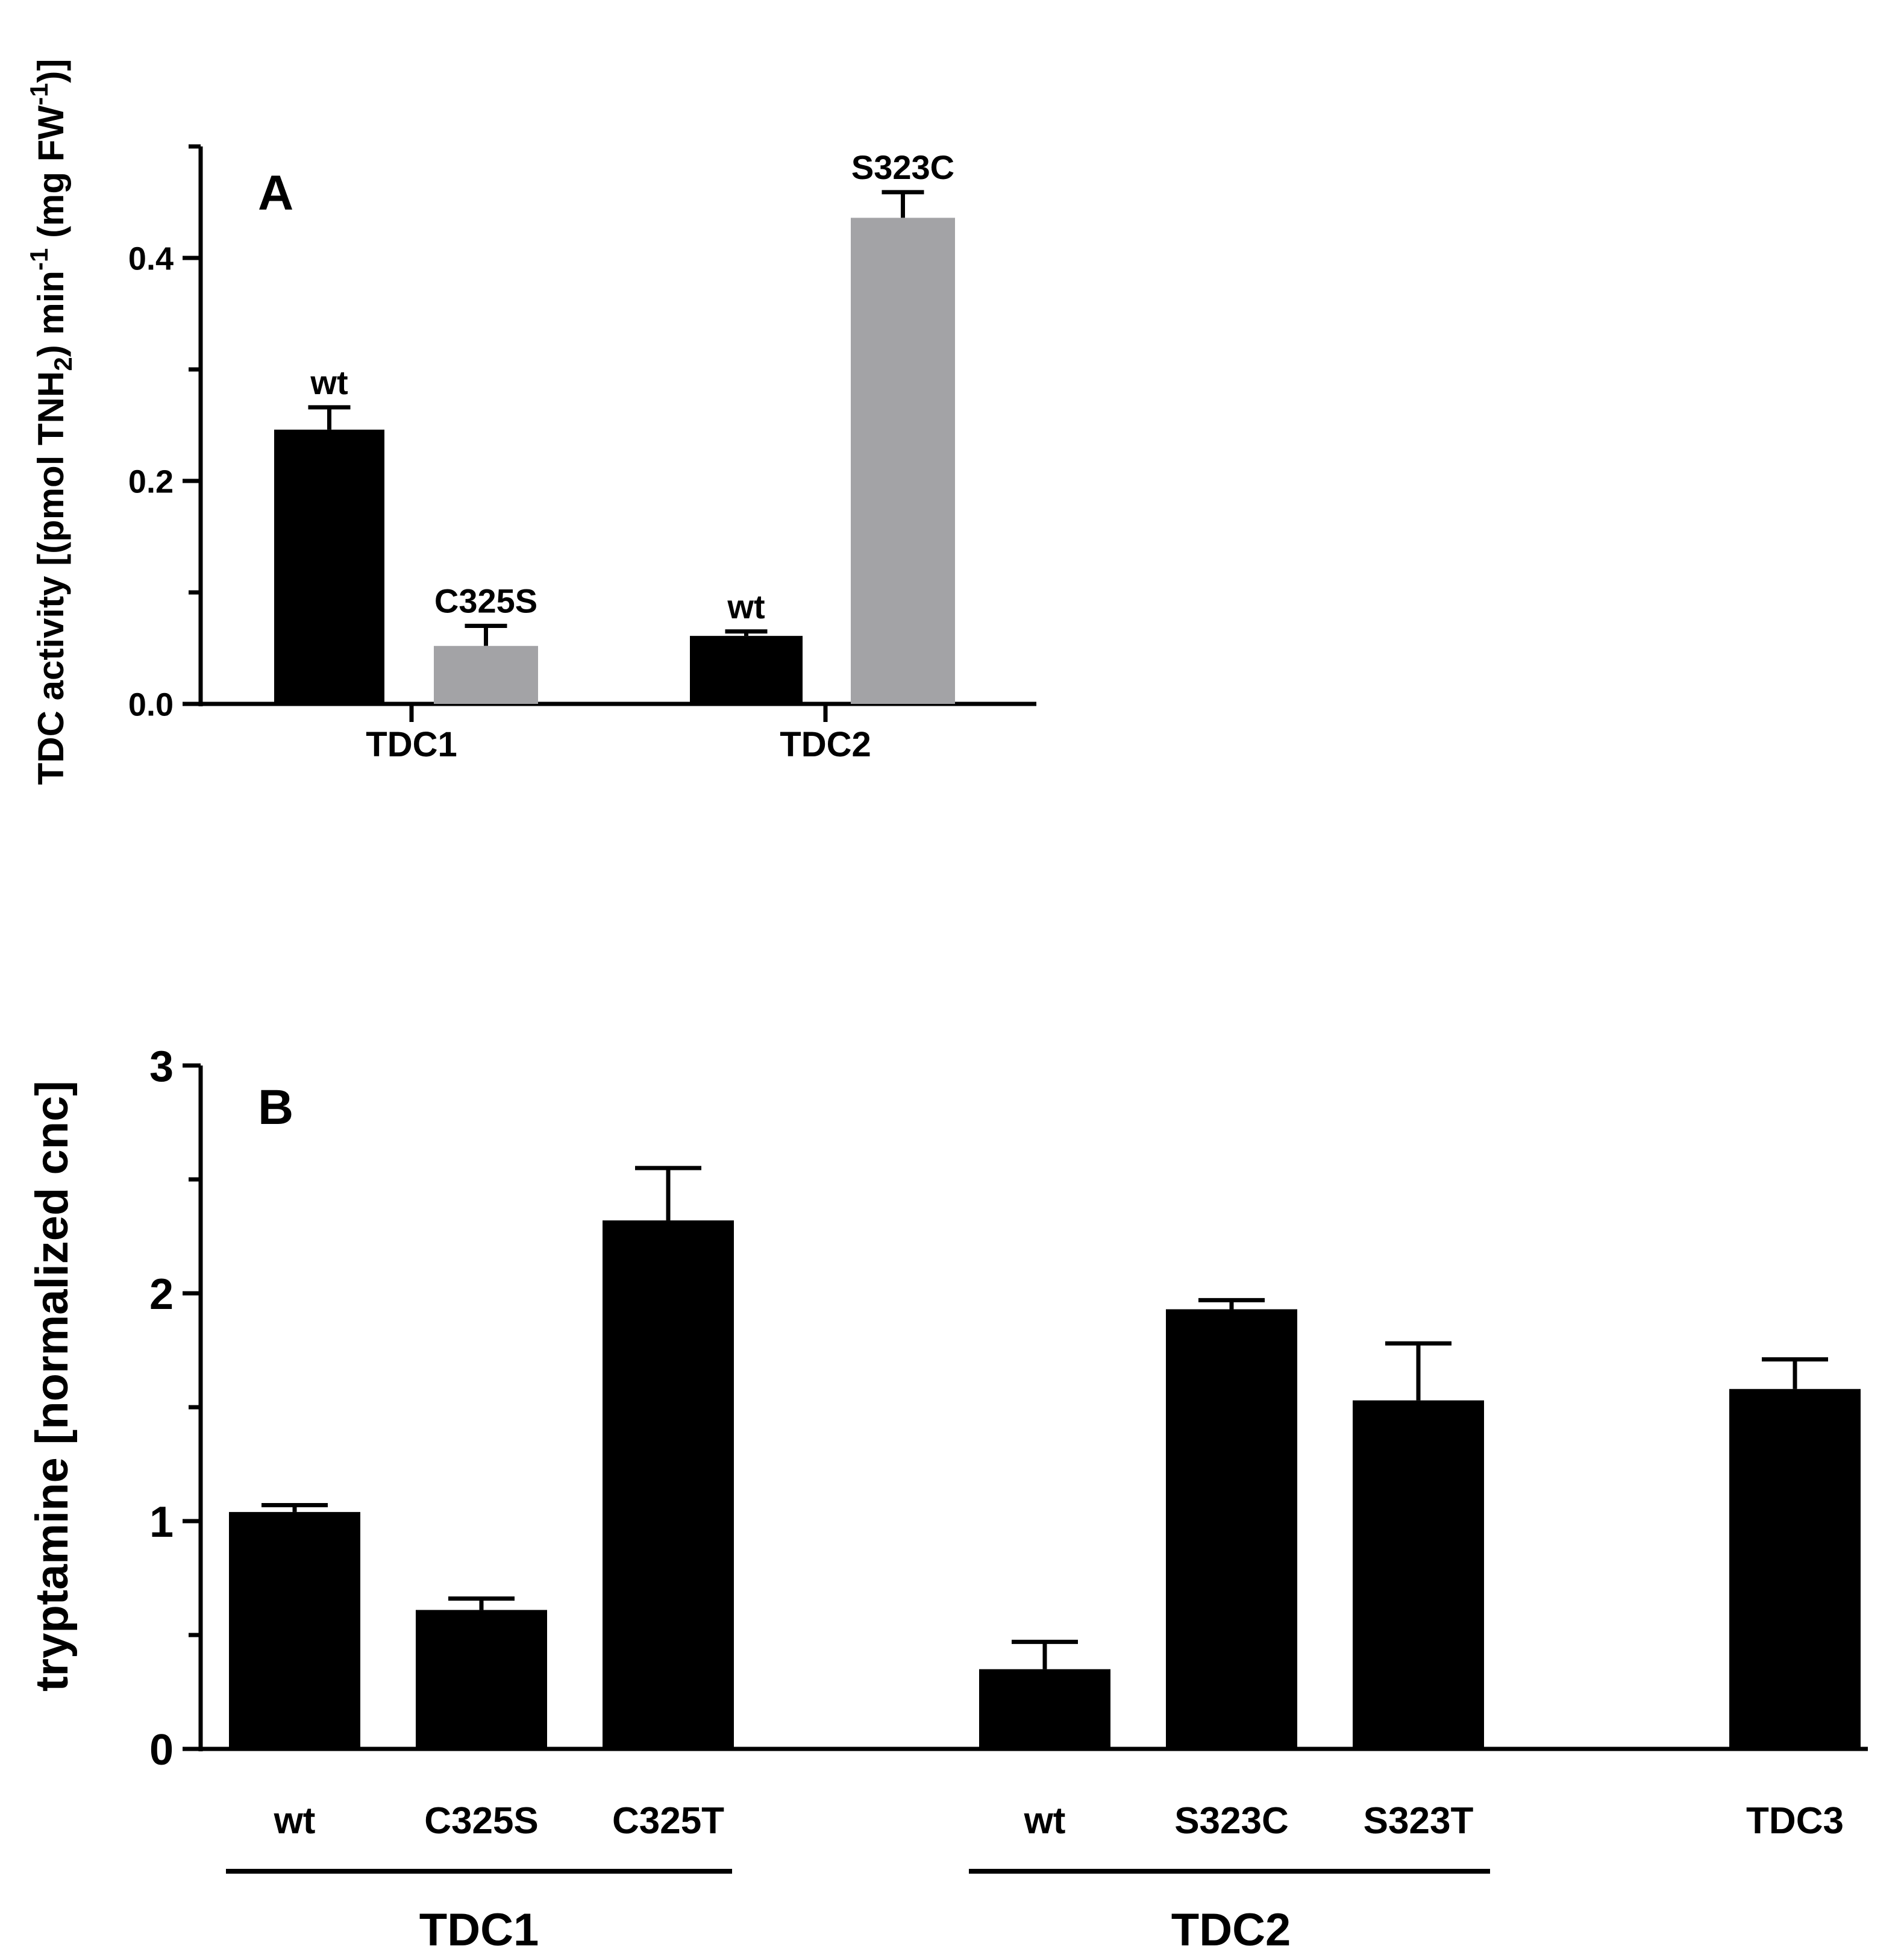  I want to click on x-tick-label: S323T, so click(1419, 1821).